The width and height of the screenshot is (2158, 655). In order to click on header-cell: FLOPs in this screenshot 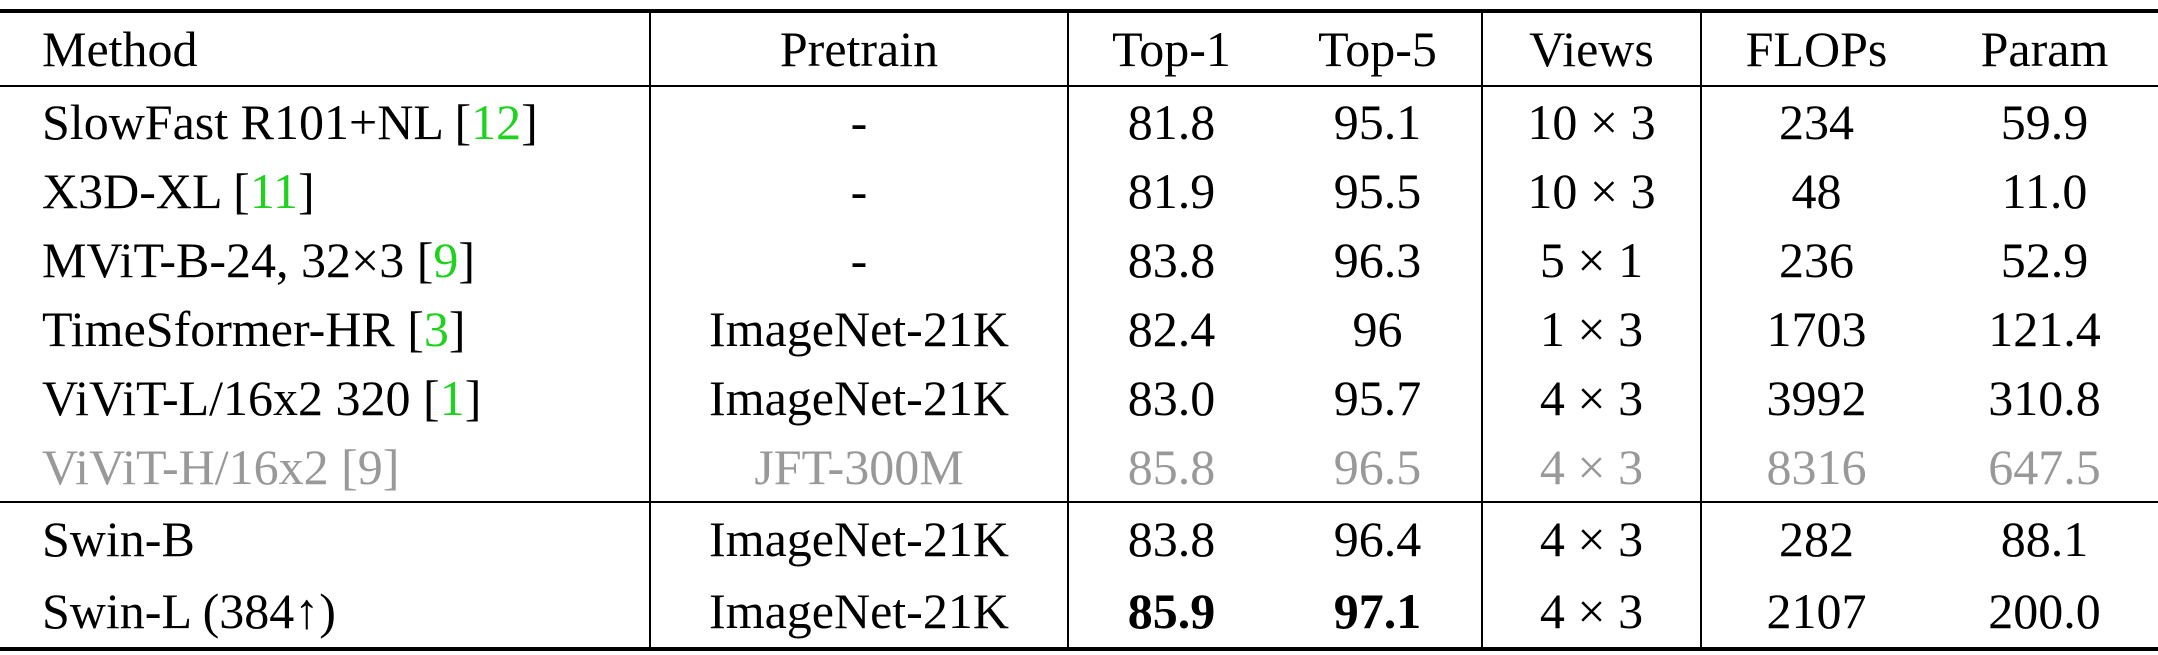, I will do `click(1816, 49)`.